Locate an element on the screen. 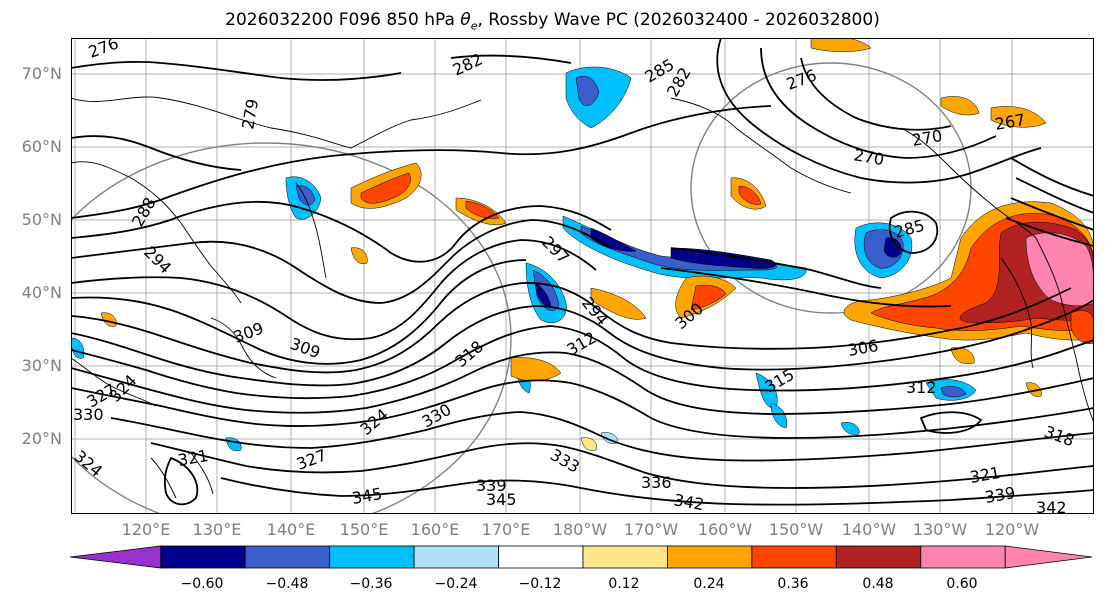 The image size is (1105, 606). colorbar-extend-high is located at coordinates (1048, 557).